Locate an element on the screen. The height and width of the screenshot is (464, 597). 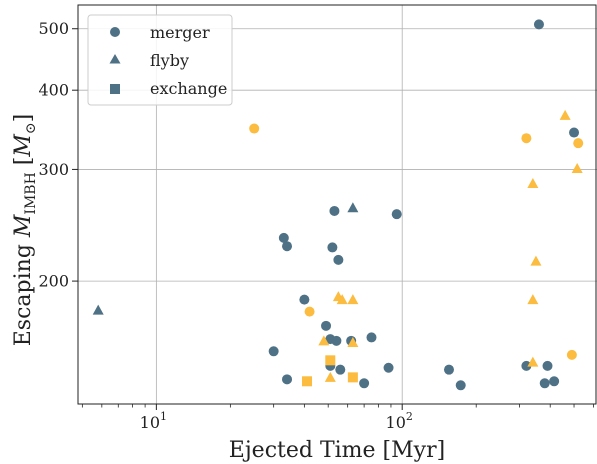
y-tick-label: 200 is located at coordinates (53, 281).